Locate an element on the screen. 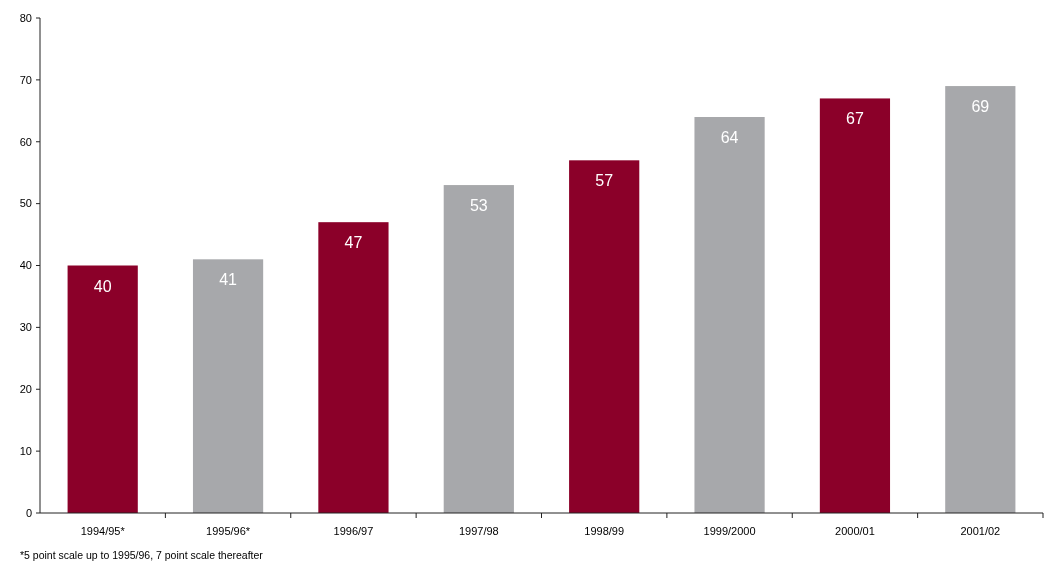  x-tick-label: 2000/01 is located at coordinates (855, 531).